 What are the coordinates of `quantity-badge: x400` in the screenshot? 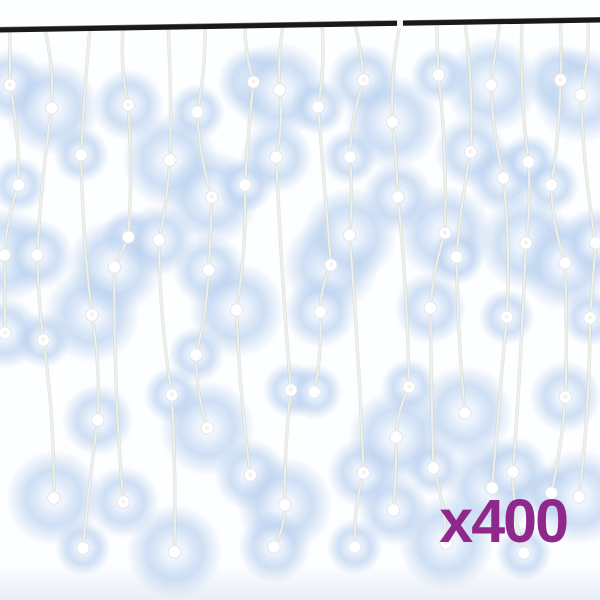 It's located at (504, 521).